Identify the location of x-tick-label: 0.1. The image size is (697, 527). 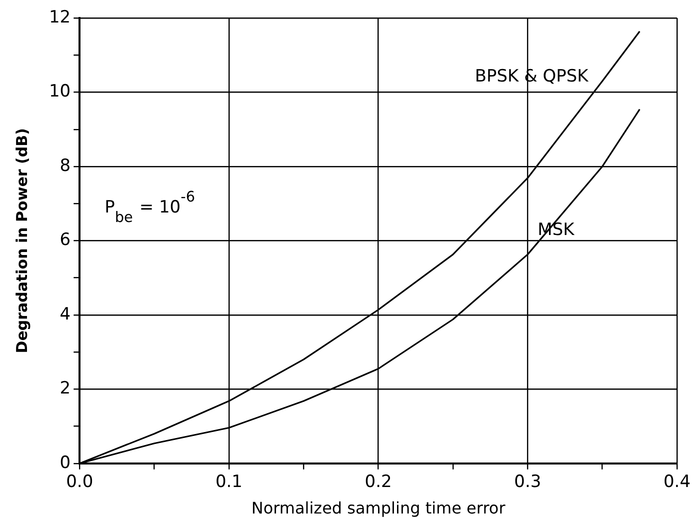
(228, 482).